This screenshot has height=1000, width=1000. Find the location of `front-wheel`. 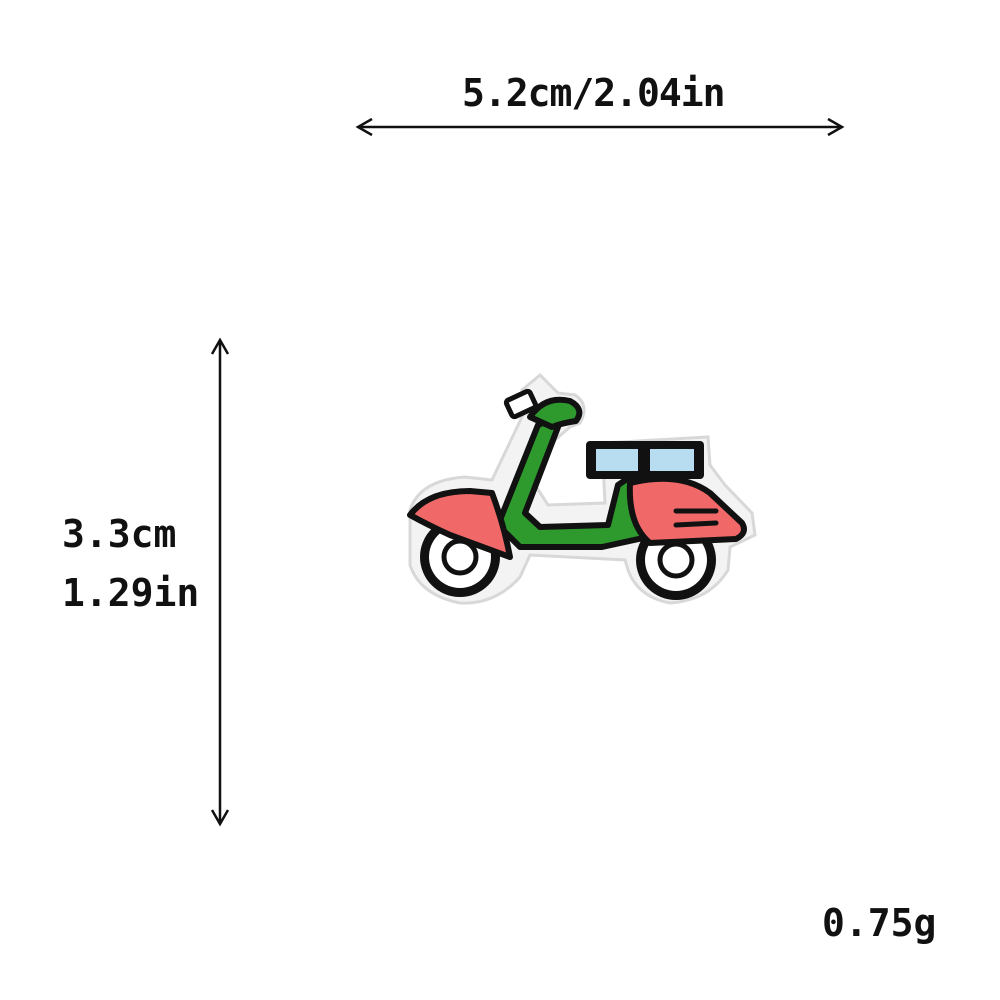

front-wheel is located at coordinates (676, 560).